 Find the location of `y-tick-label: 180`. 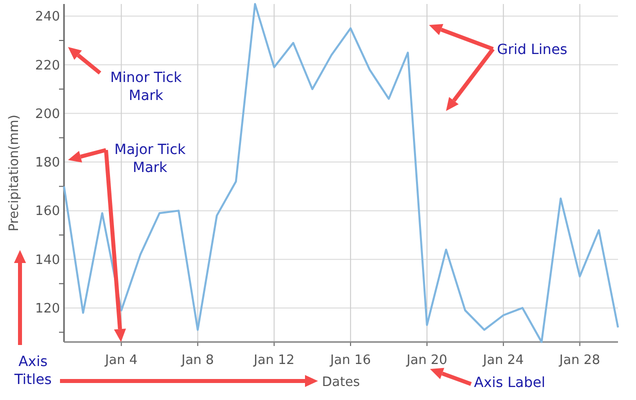

y-tick-label: 180 is located at coordinates (47, 163).